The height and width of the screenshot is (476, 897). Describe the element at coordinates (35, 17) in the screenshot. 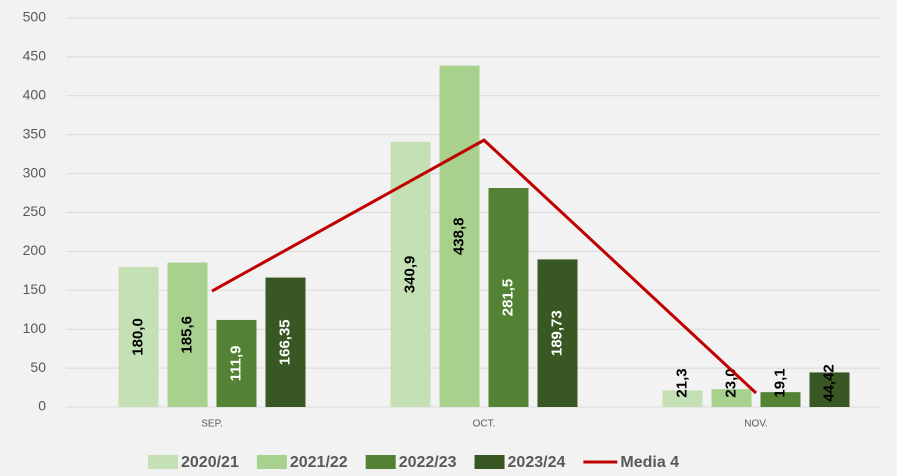

I see `y-tick-label: 500` at that location.